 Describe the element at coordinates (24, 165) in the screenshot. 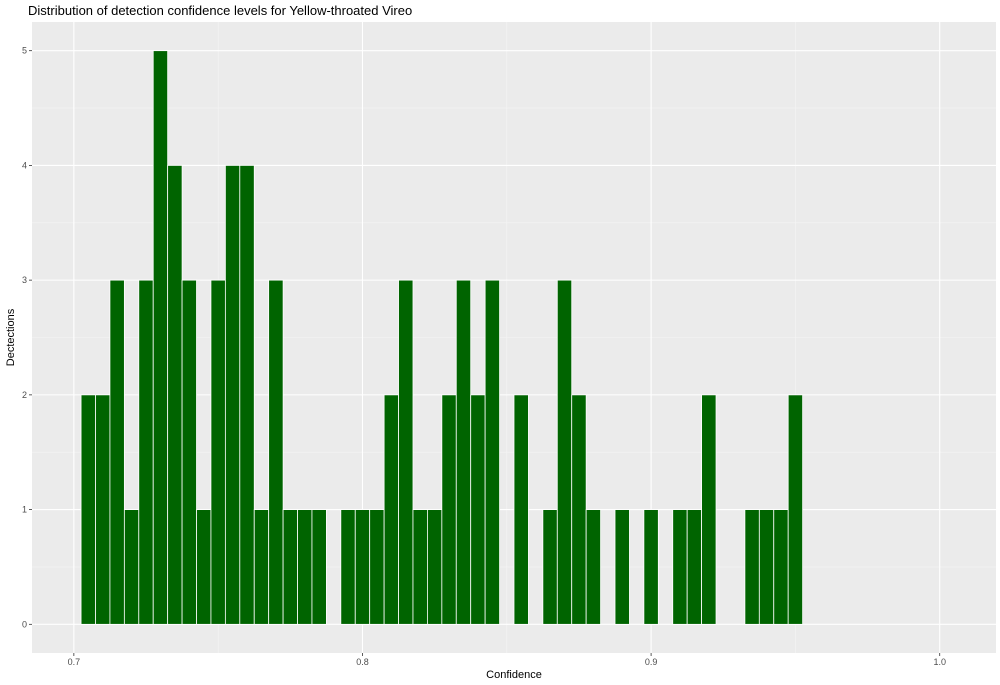

I see `y-tick-label: 4` at that location.